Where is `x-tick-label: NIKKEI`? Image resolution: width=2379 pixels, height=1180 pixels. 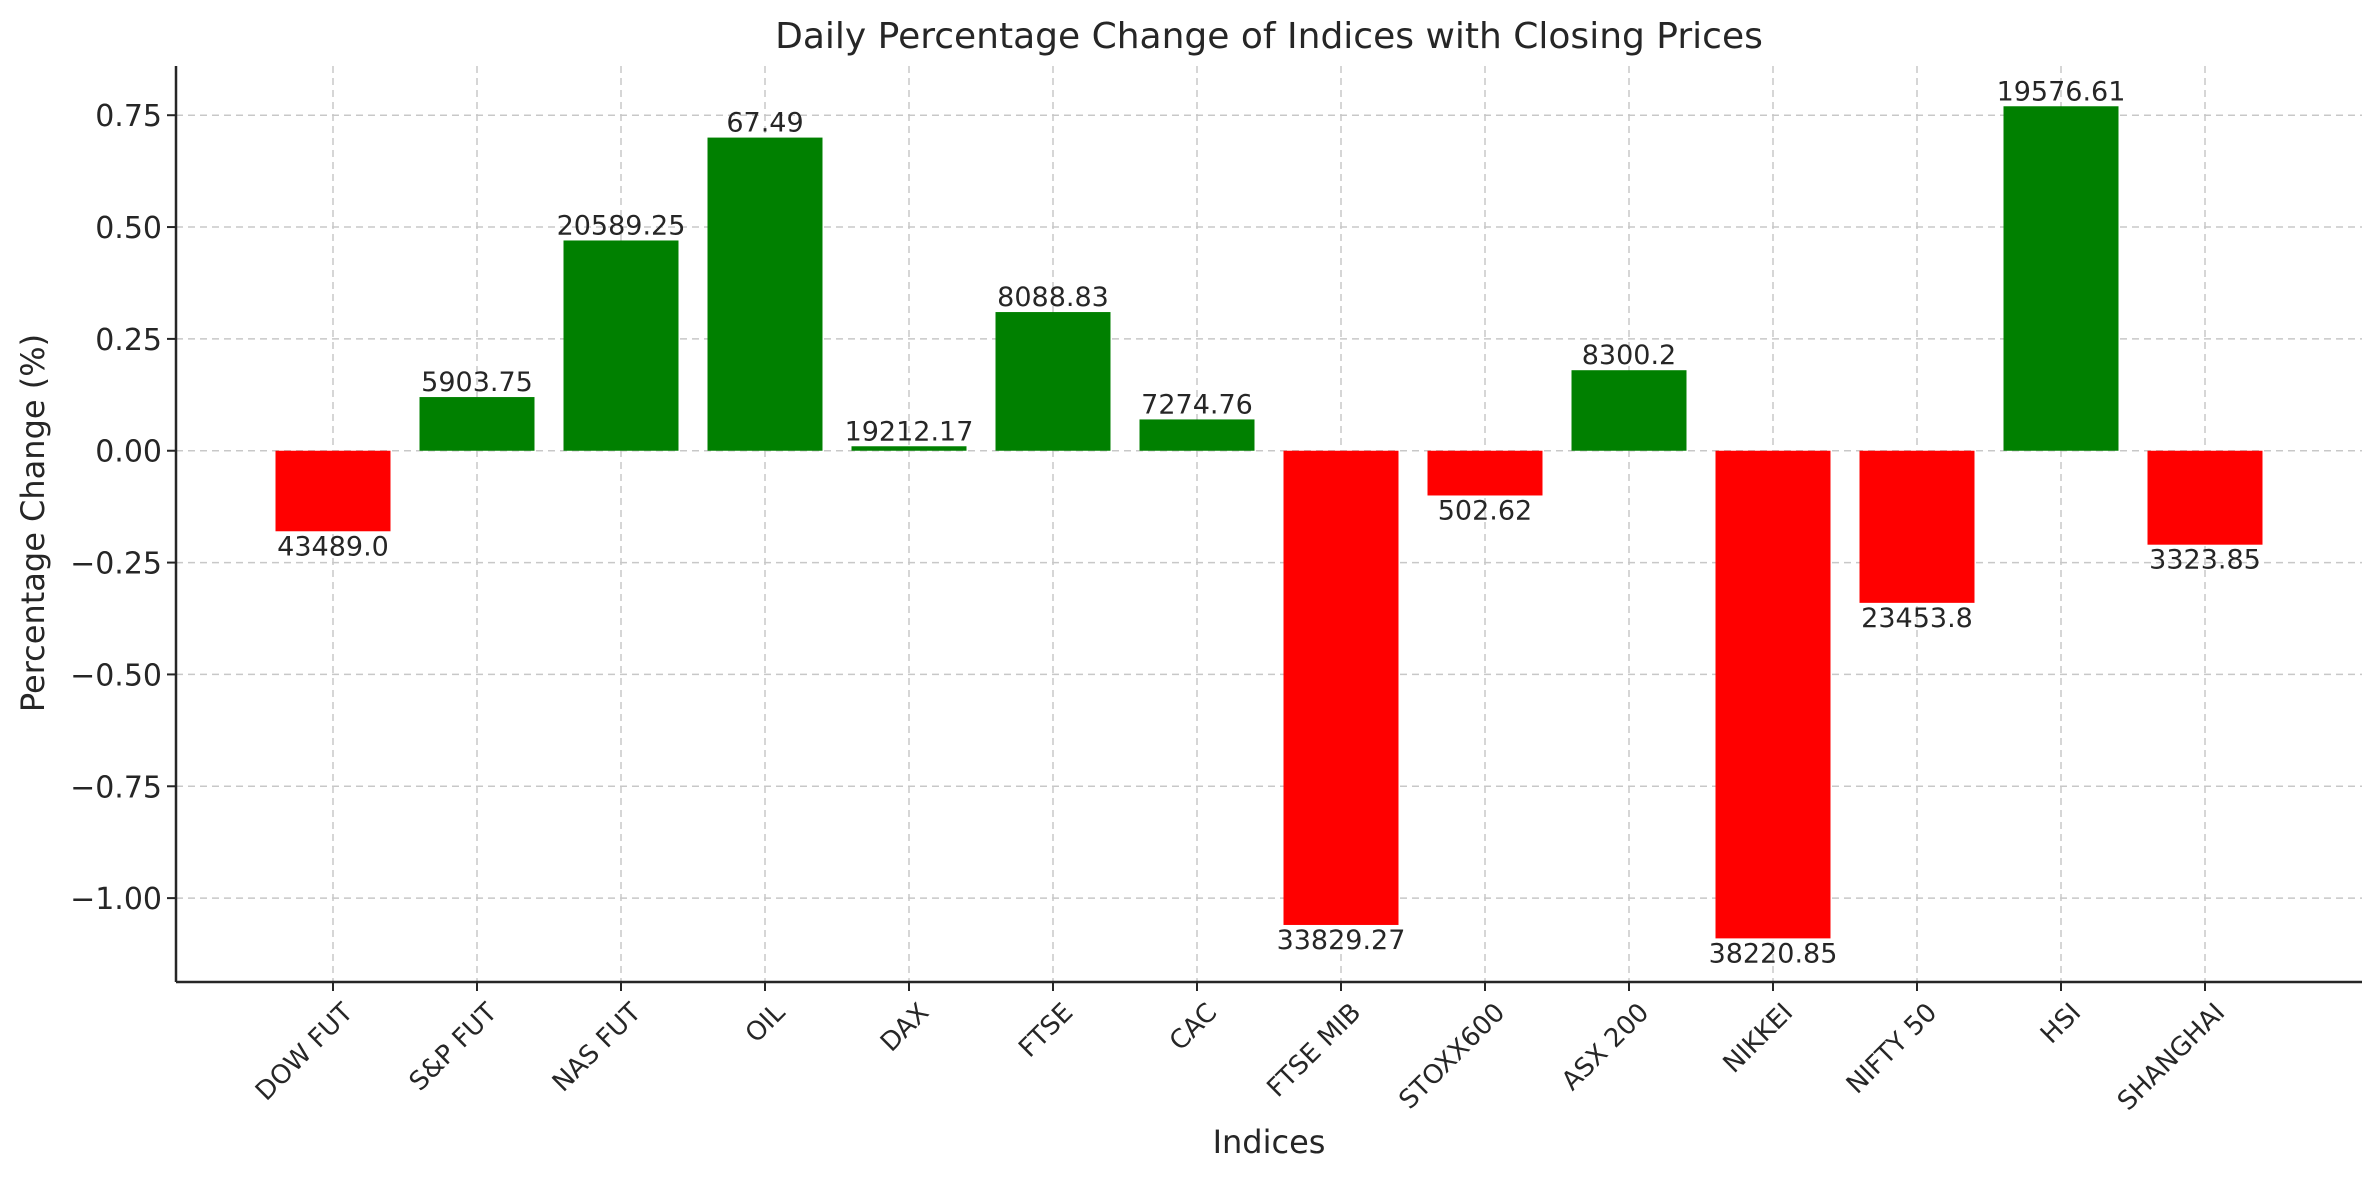
x-tick-label: NIKKEI is located at coordinates (1759, 1039).